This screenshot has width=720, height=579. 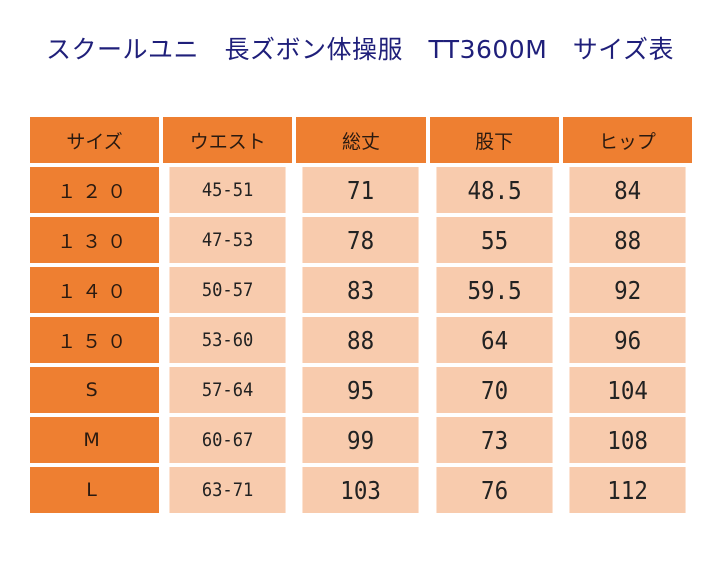 What do you see at coordinates (627, 440) in the screenshot?
I see `hip-cell: 108` at bounding box center [627, 440].